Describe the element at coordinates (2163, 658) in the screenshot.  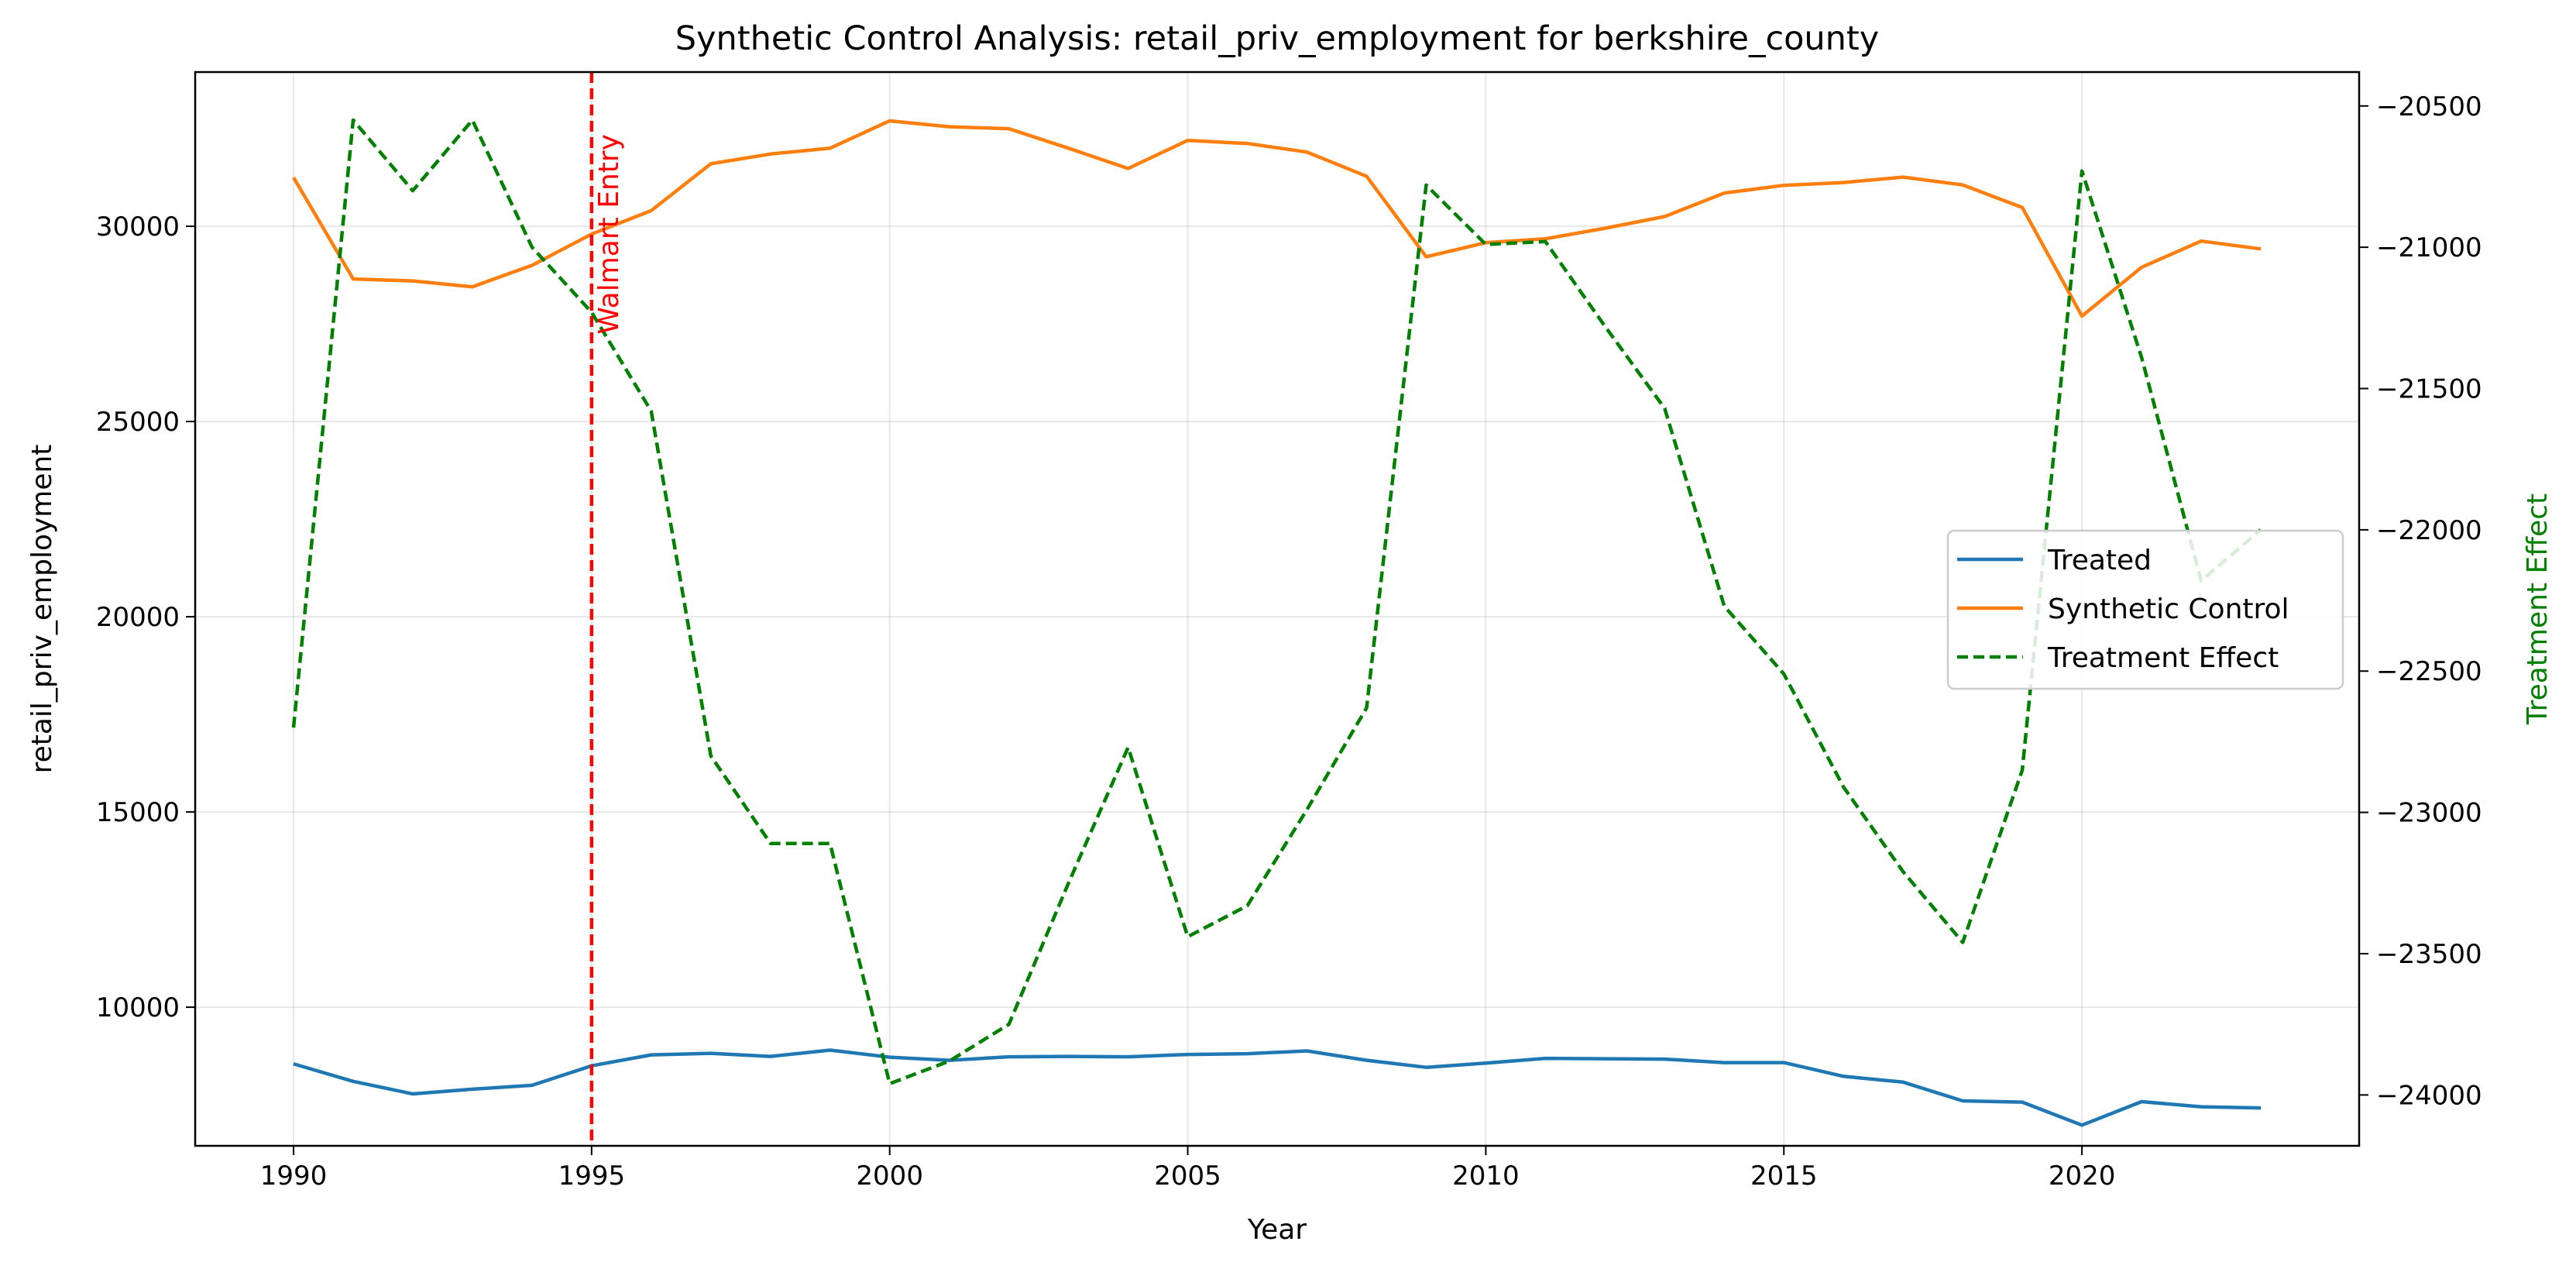
I see `legend-label: Treatment Effect` at that location.